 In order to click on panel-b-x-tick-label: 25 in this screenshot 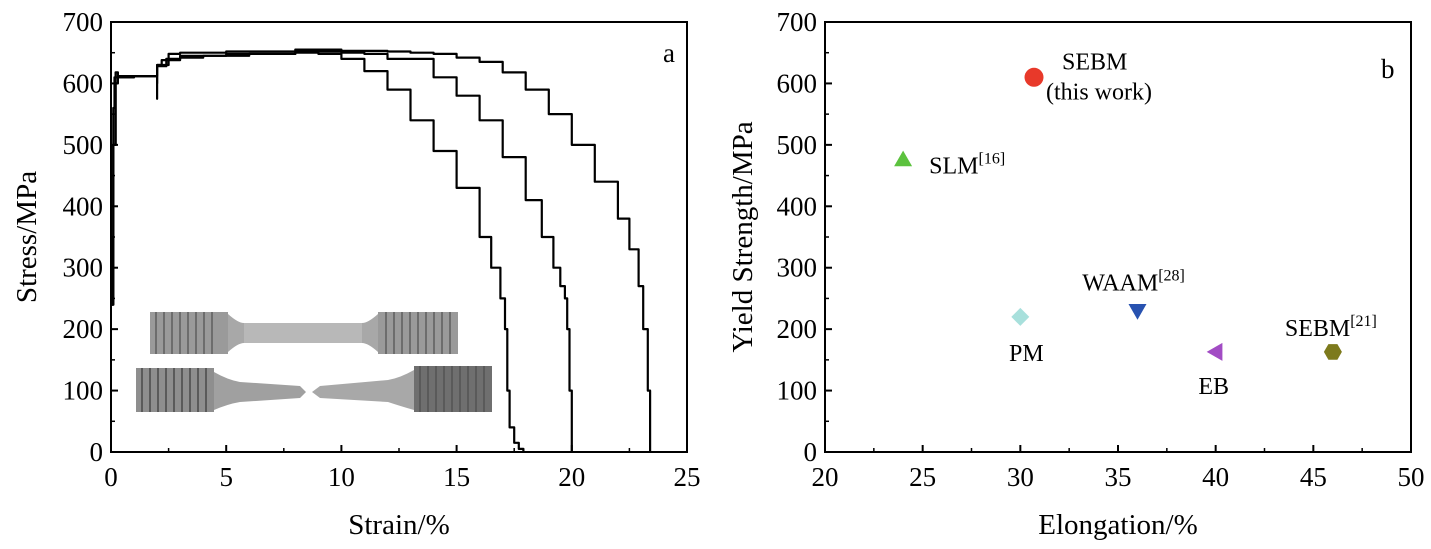, I will do `click(922, 477)`.